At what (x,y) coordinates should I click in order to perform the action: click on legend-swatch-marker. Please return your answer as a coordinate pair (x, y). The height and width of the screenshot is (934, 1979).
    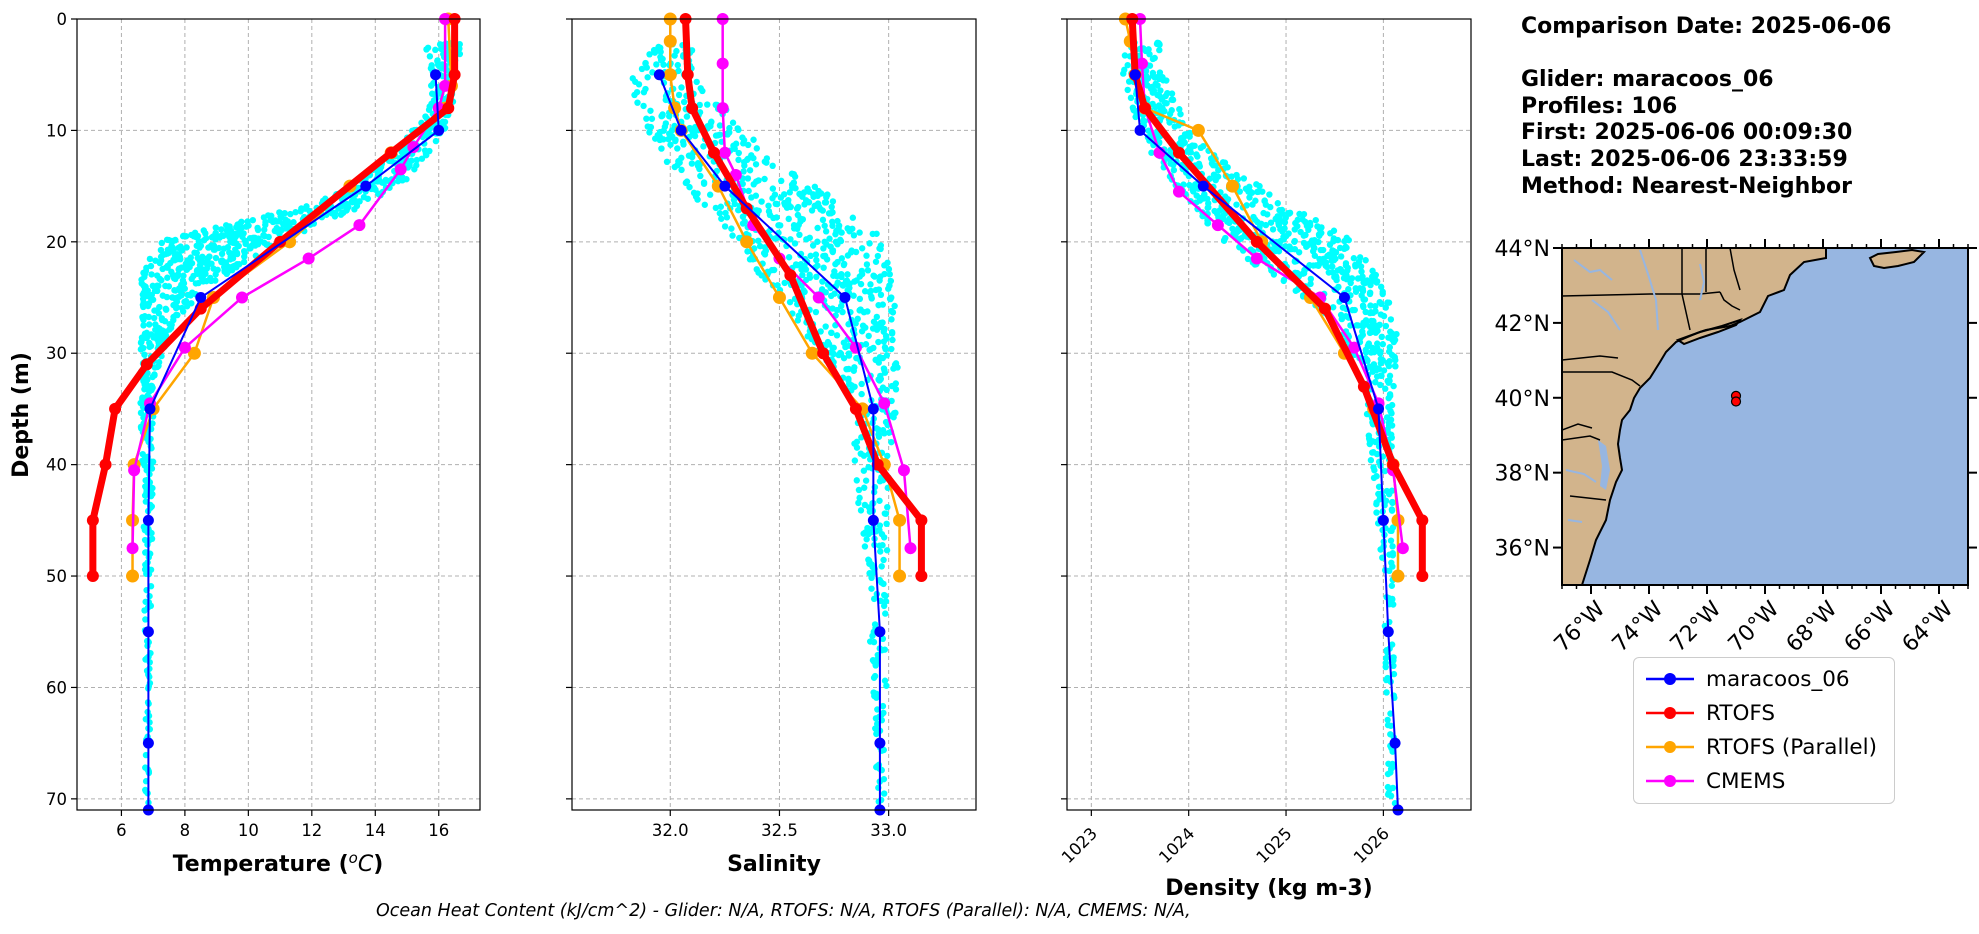
    Looking at the image, I should click on (1670, 713).